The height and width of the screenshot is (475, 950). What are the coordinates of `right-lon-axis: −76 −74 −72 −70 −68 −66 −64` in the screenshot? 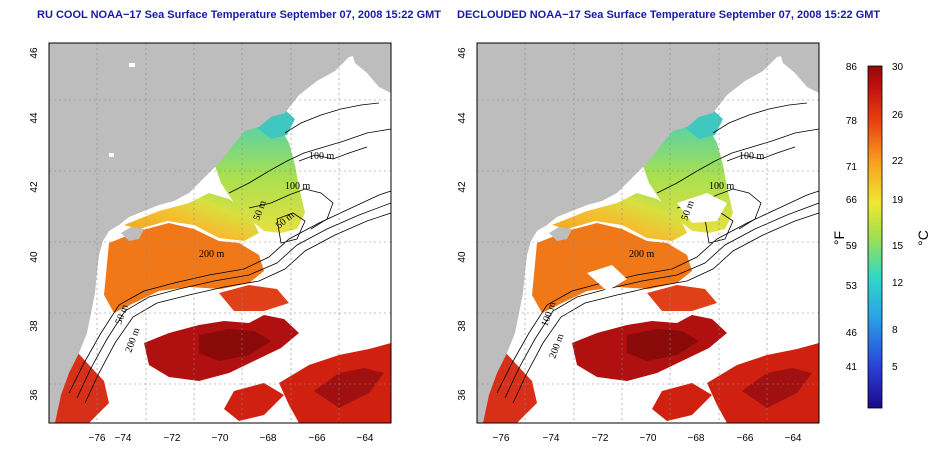 It's located at (647, 438).